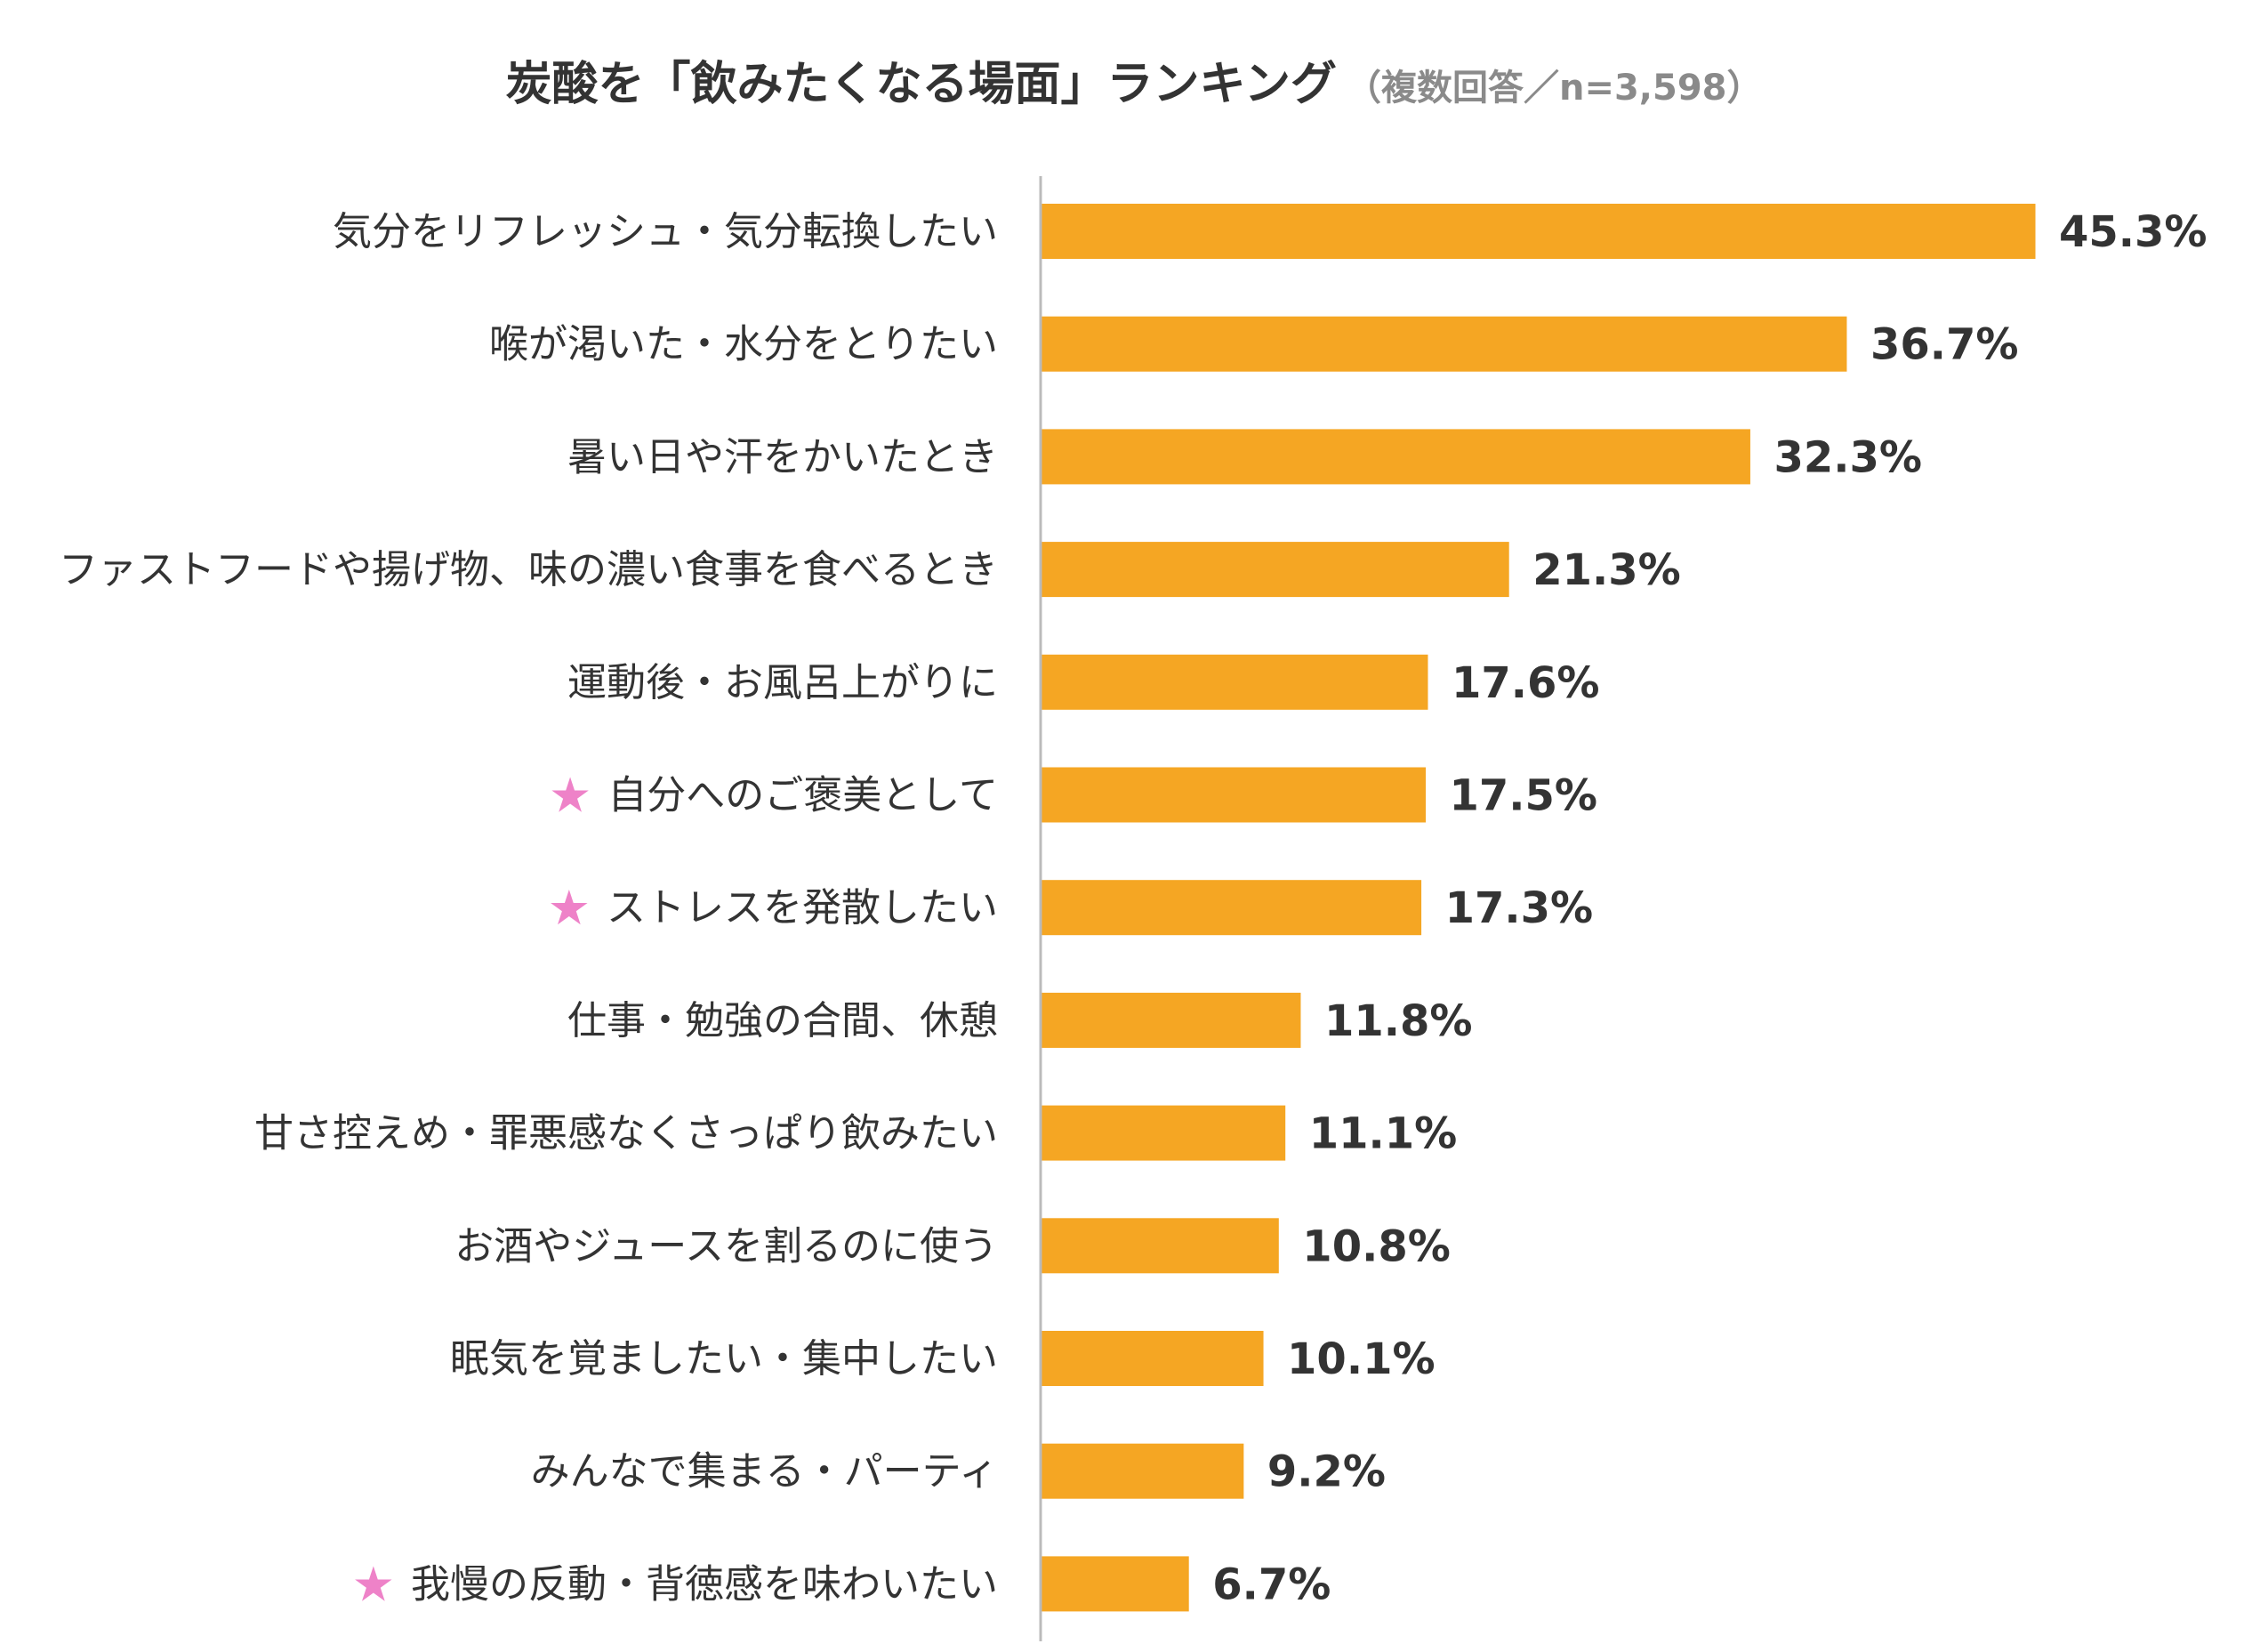 Image resolution: width=2268 pixels, height=1644 pixels. Describe the element at coordinates (1362, 1359) in the screenshot. I see `value-label-10: 10.1%` at that location.